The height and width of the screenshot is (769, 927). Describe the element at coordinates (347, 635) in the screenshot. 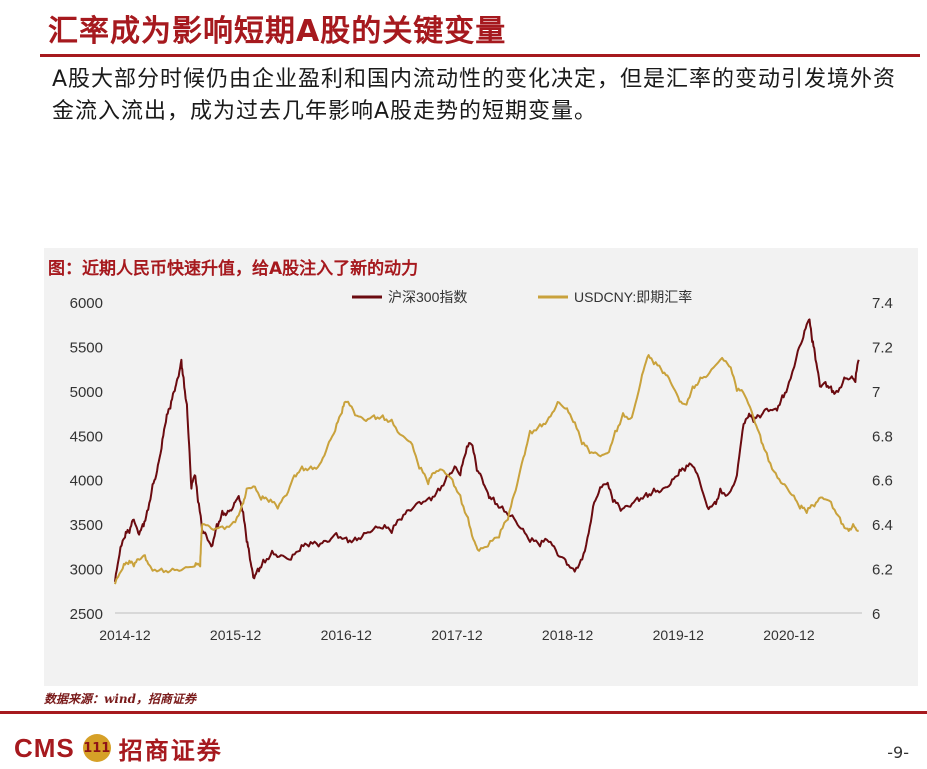

I see `x-tick-label: 2016-12` at that location.